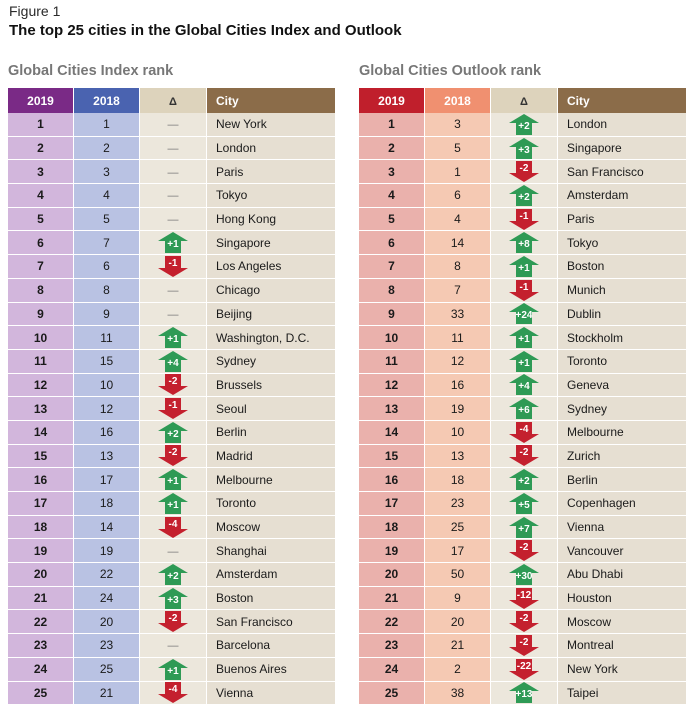 The height and width of the screenshot is (705, 696). Describe the element at coordinates (40, 504) in the screenshot. I see `rank-2019-cell: 17` at that location.